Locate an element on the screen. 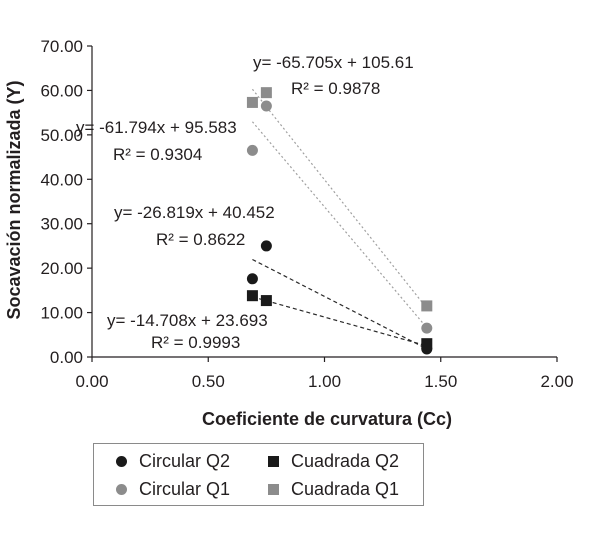 Image resolution: width=593 pixels, height=537 pixels. legend-label: Circular Q1 is located at coordinates (185, 488).